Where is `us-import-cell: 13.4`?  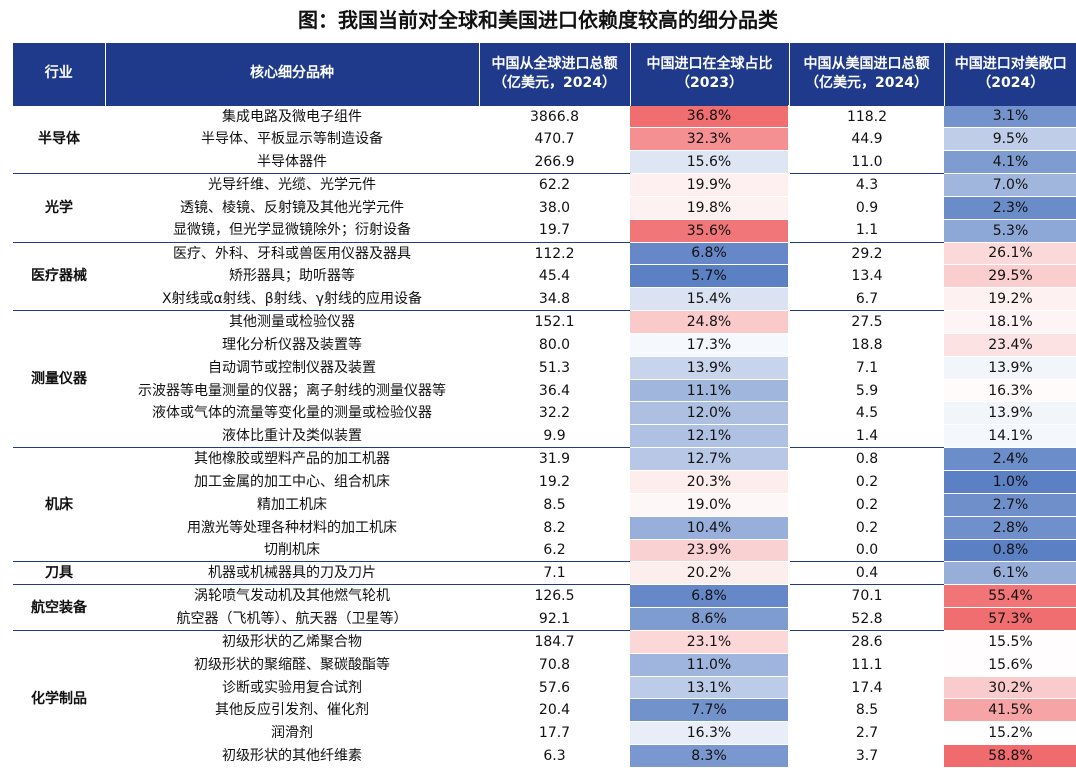 us-import-cell: 13.4 is located at coordinates (867, 276).